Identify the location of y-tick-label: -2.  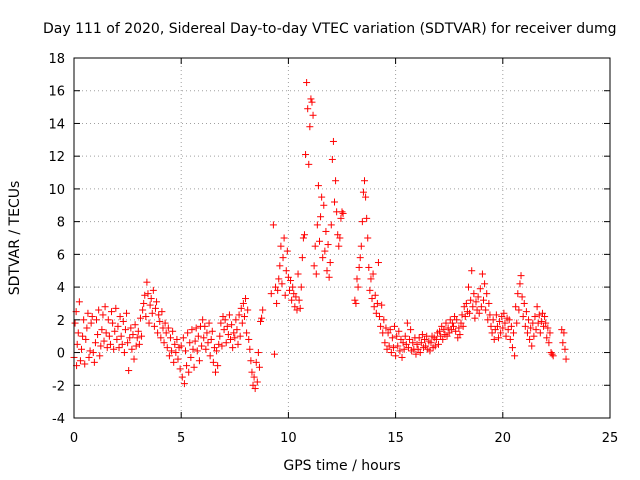
(58, 386).